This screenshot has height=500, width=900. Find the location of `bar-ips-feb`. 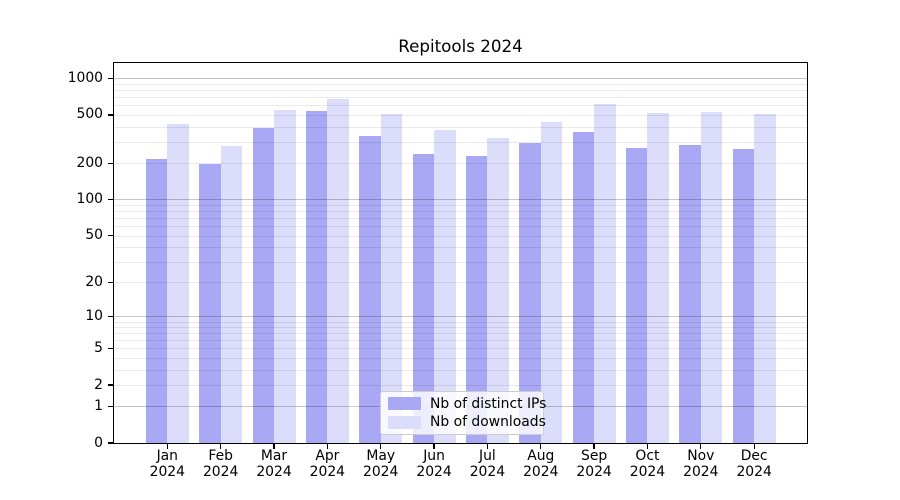

bar-ips-feb is located at coordinates (210, 303).